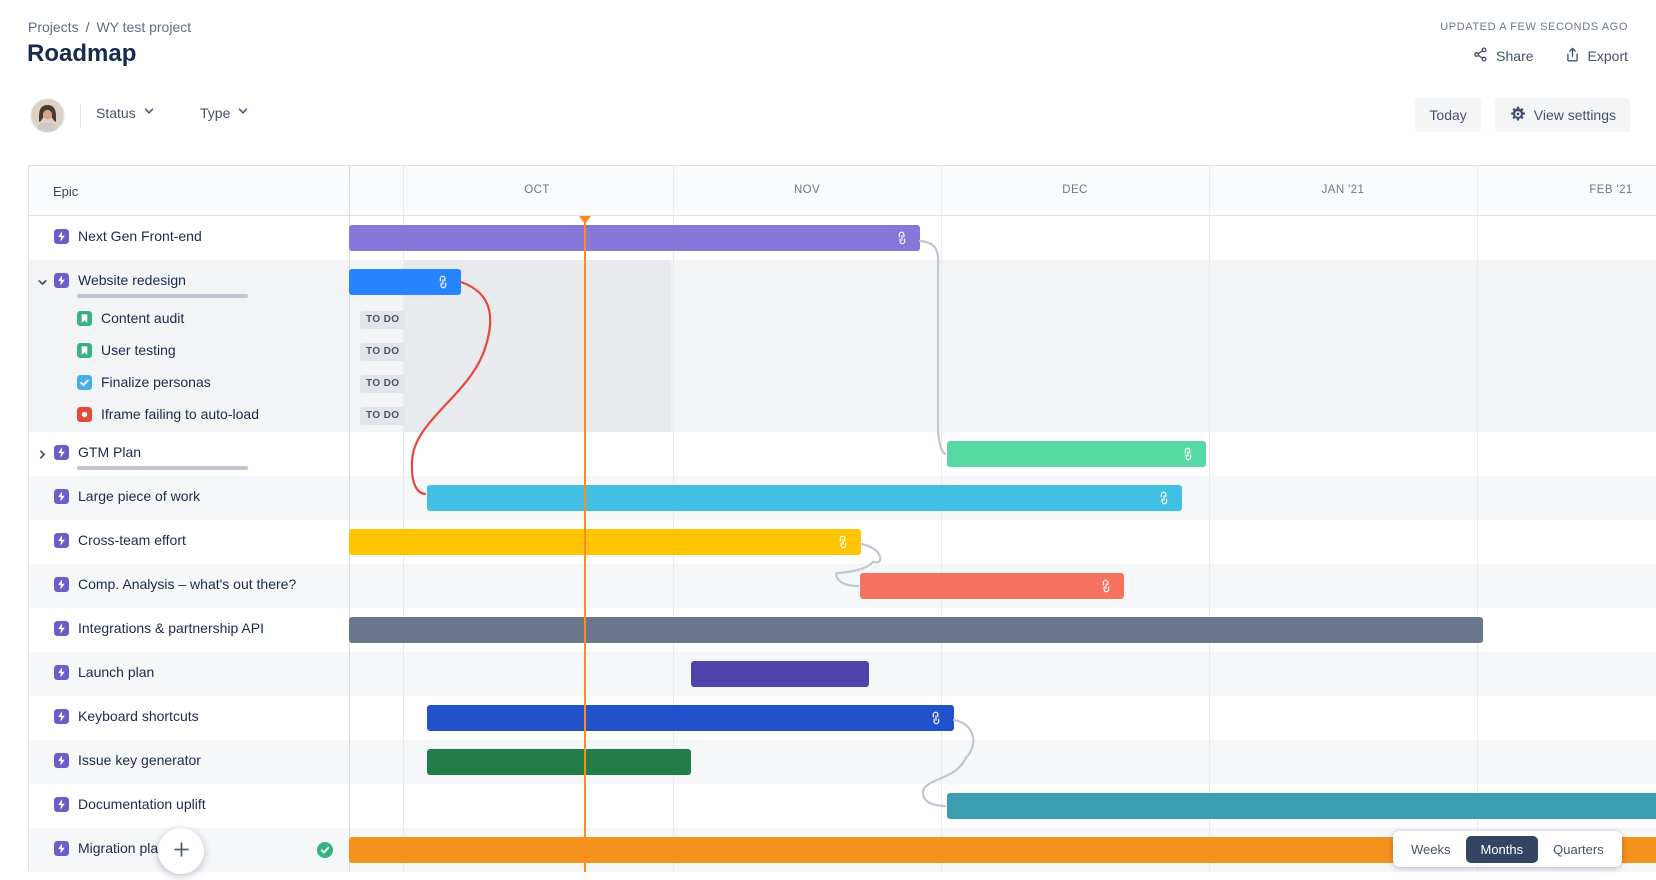  Describe the element at coordinates (405, 282) in the screenshot. I see `bar-website-redesign` at that location.